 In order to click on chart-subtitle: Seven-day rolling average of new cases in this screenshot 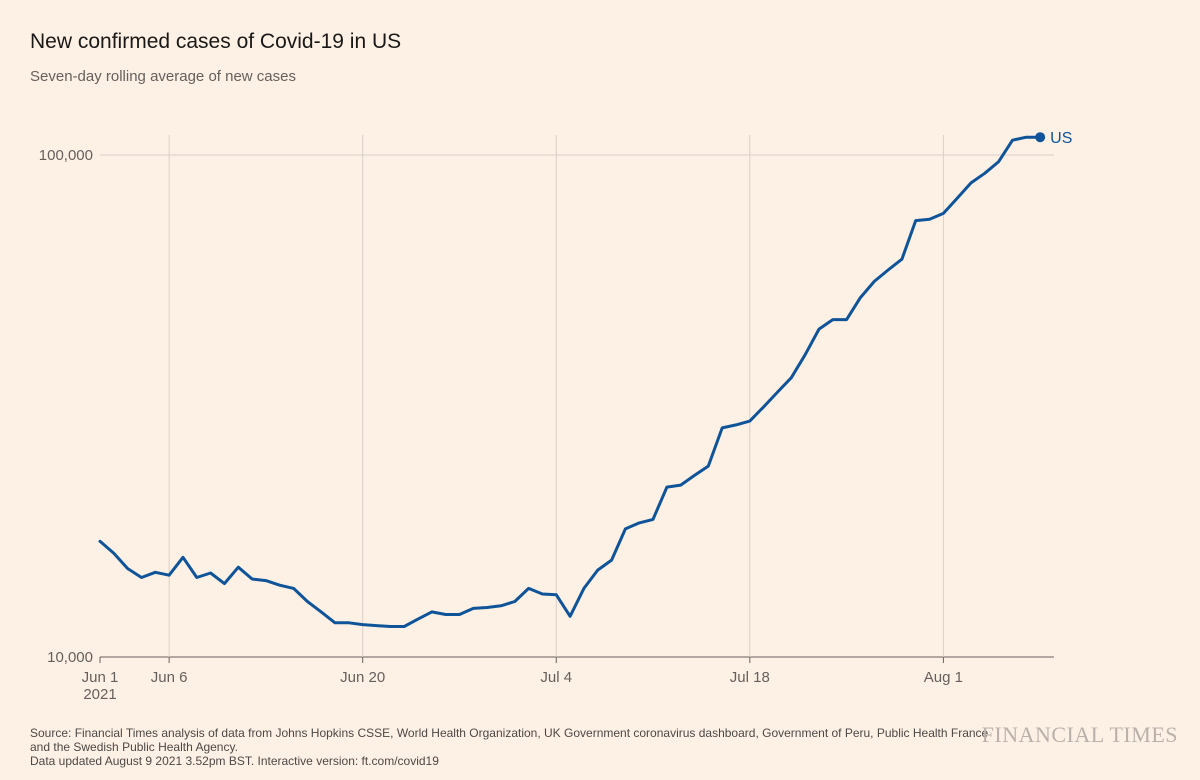, I will do `click(163, 76)`.